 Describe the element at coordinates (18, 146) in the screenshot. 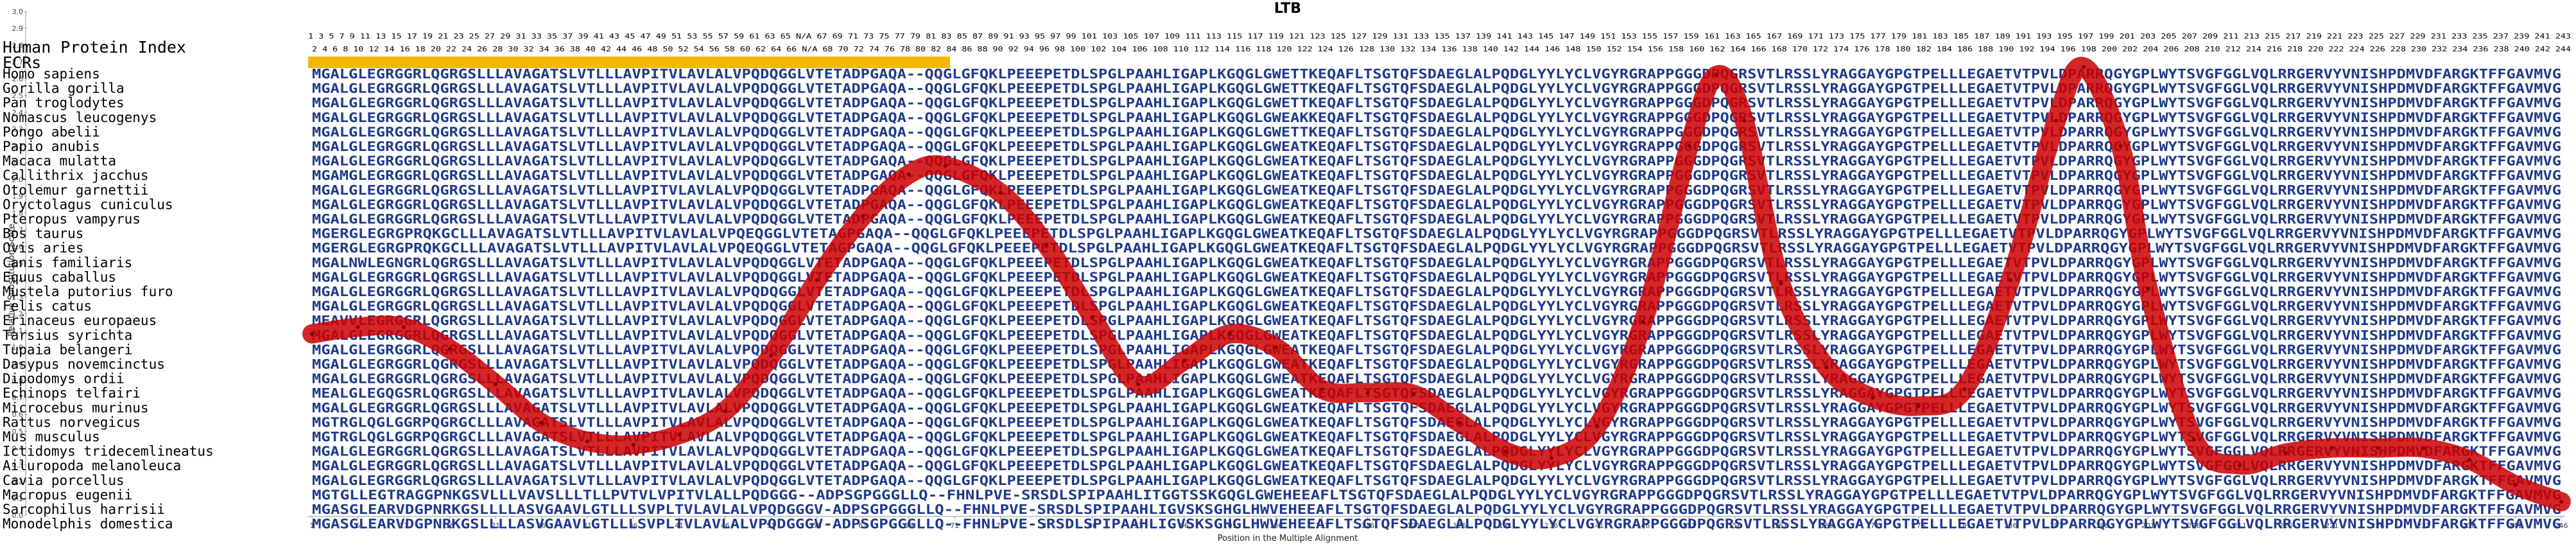

I see `y-tick-label: 2.2` at that location.